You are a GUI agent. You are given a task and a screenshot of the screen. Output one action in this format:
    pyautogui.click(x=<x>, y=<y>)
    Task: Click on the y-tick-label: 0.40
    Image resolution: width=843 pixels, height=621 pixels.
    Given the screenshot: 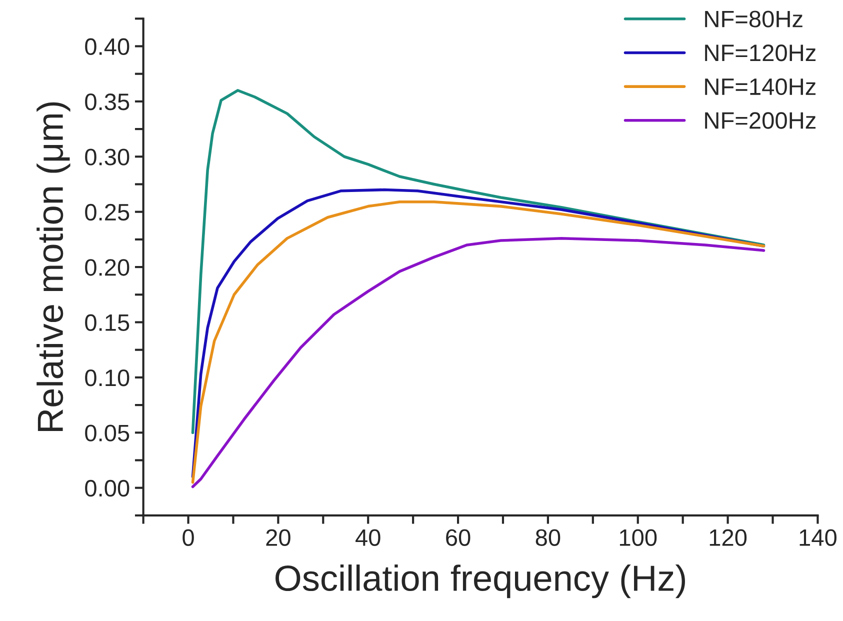 What is the action you would take?
    pyautogui.click(x=107, y=47)
    